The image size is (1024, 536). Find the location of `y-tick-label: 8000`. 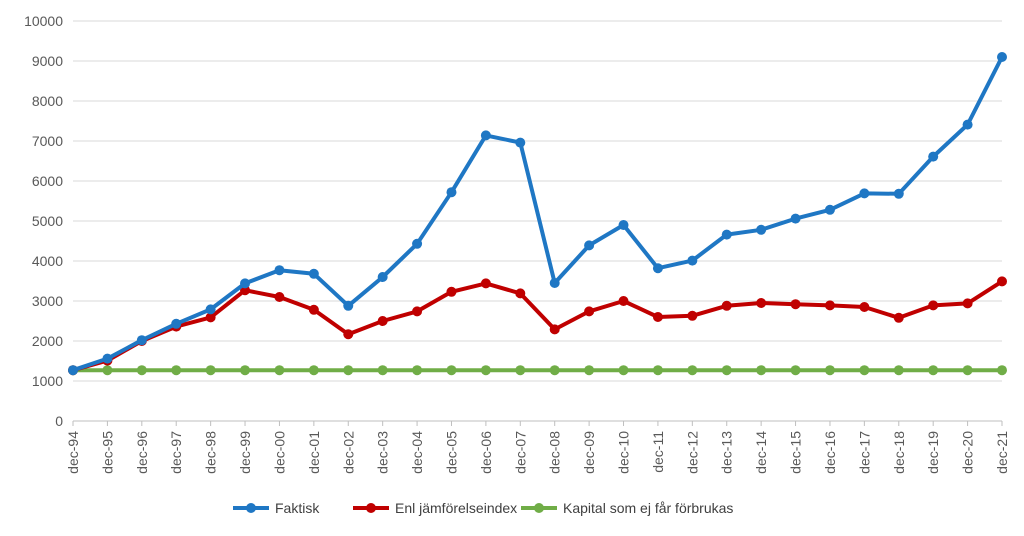

y-tick-label: 8000 is located at coordinates (47, 101).